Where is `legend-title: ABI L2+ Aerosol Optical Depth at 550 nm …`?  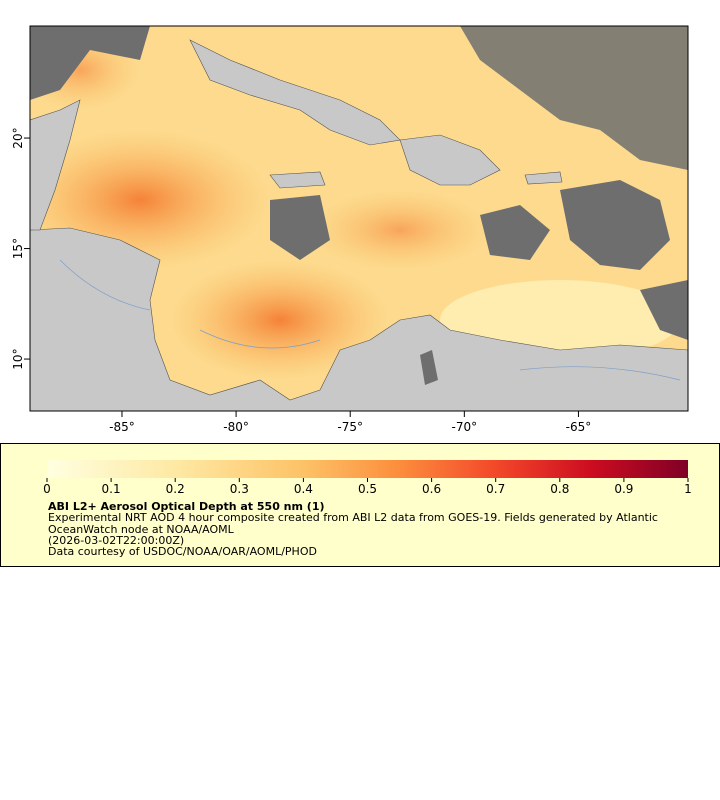 legend-title: ABI L2+ Aerosol Optical Depth at 550 nm … is located at coordinates (186, 506).